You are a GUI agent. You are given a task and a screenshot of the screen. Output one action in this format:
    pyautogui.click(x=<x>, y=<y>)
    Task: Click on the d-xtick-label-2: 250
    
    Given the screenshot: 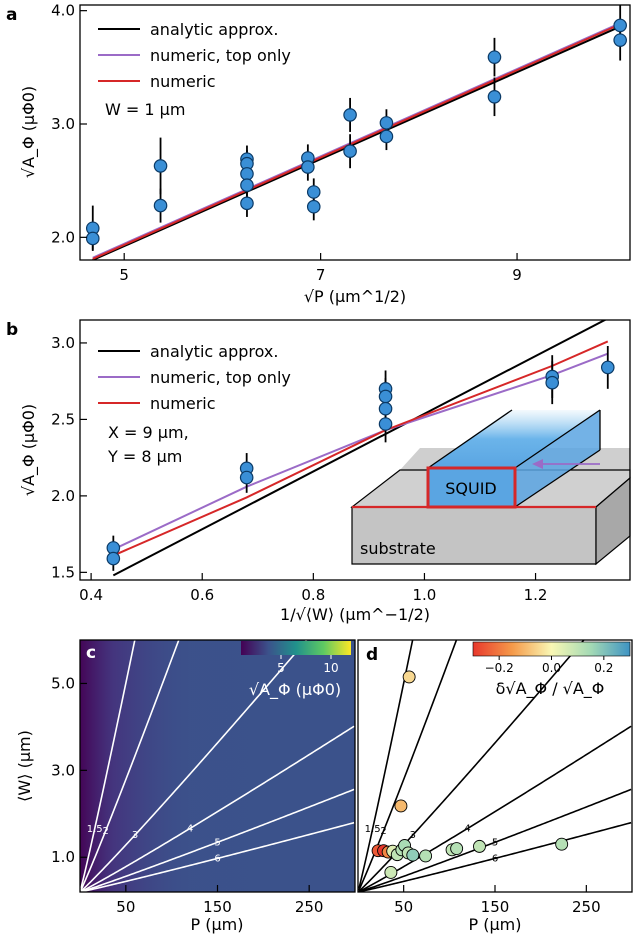 What is the action you would take?
    pyautogui.click(x=586, y=907)
    